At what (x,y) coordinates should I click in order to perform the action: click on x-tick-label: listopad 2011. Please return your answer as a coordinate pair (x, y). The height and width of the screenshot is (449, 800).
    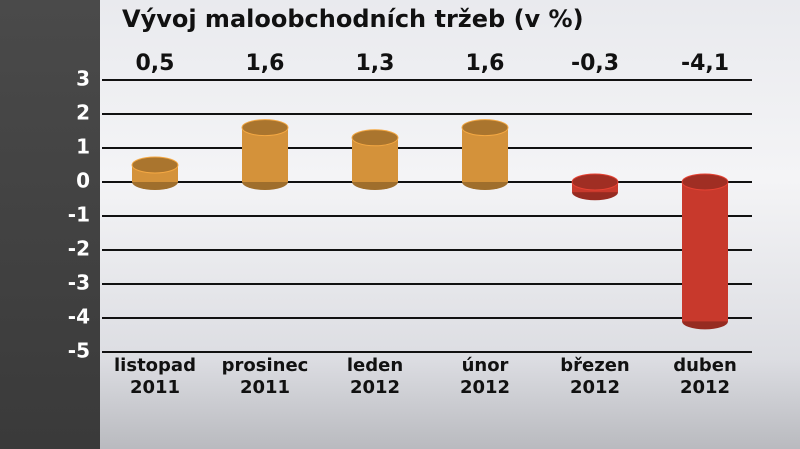
    Looking at the image, I should click on (155, 376).